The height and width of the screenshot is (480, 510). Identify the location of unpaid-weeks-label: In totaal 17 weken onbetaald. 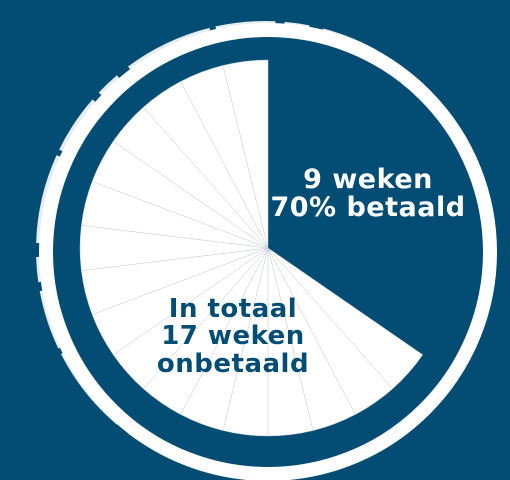
(233, 336).